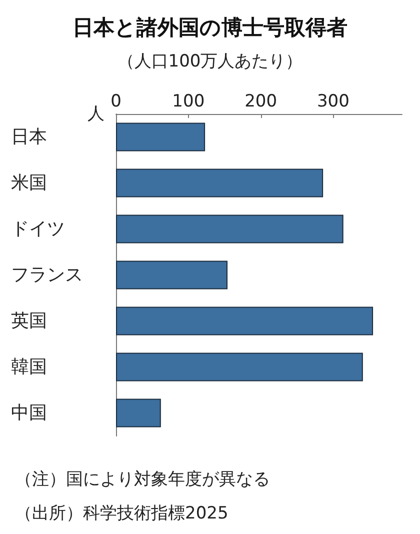 Image resolution: width=420 pixels, height=534 pixels. I want to click on x-tick-label: 100, so click(188, 102).